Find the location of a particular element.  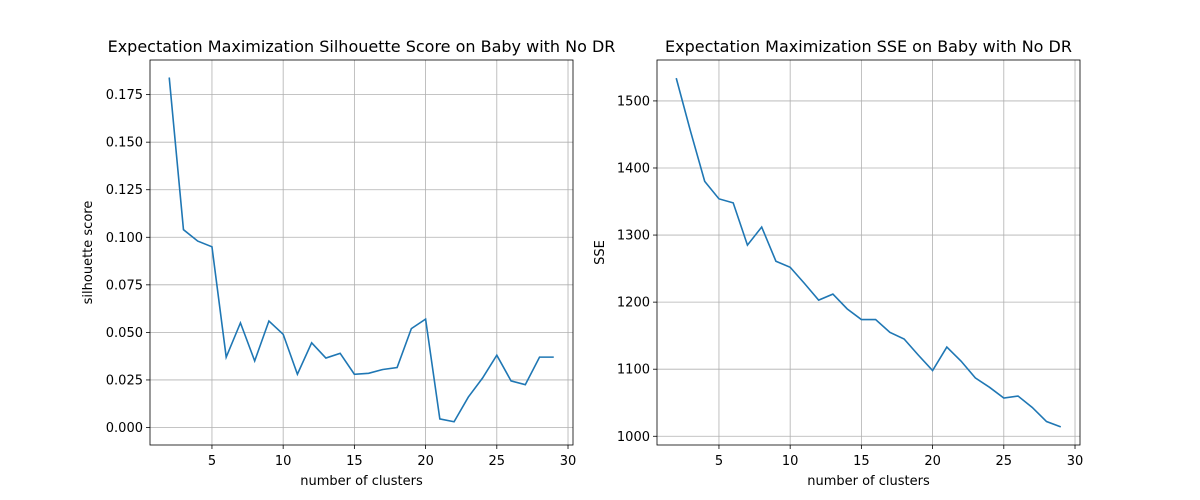

silhouette-x-tick-label: 30 is located at coordinates (568, 461).